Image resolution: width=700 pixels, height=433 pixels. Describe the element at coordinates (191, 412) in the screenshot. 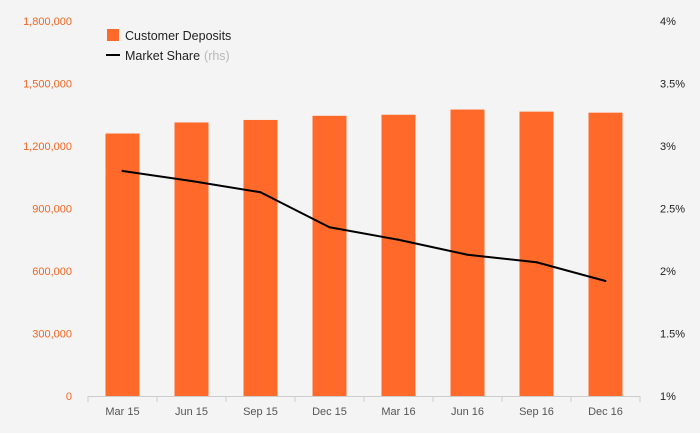

I see `x-tick-label: Jun 15` at that location.